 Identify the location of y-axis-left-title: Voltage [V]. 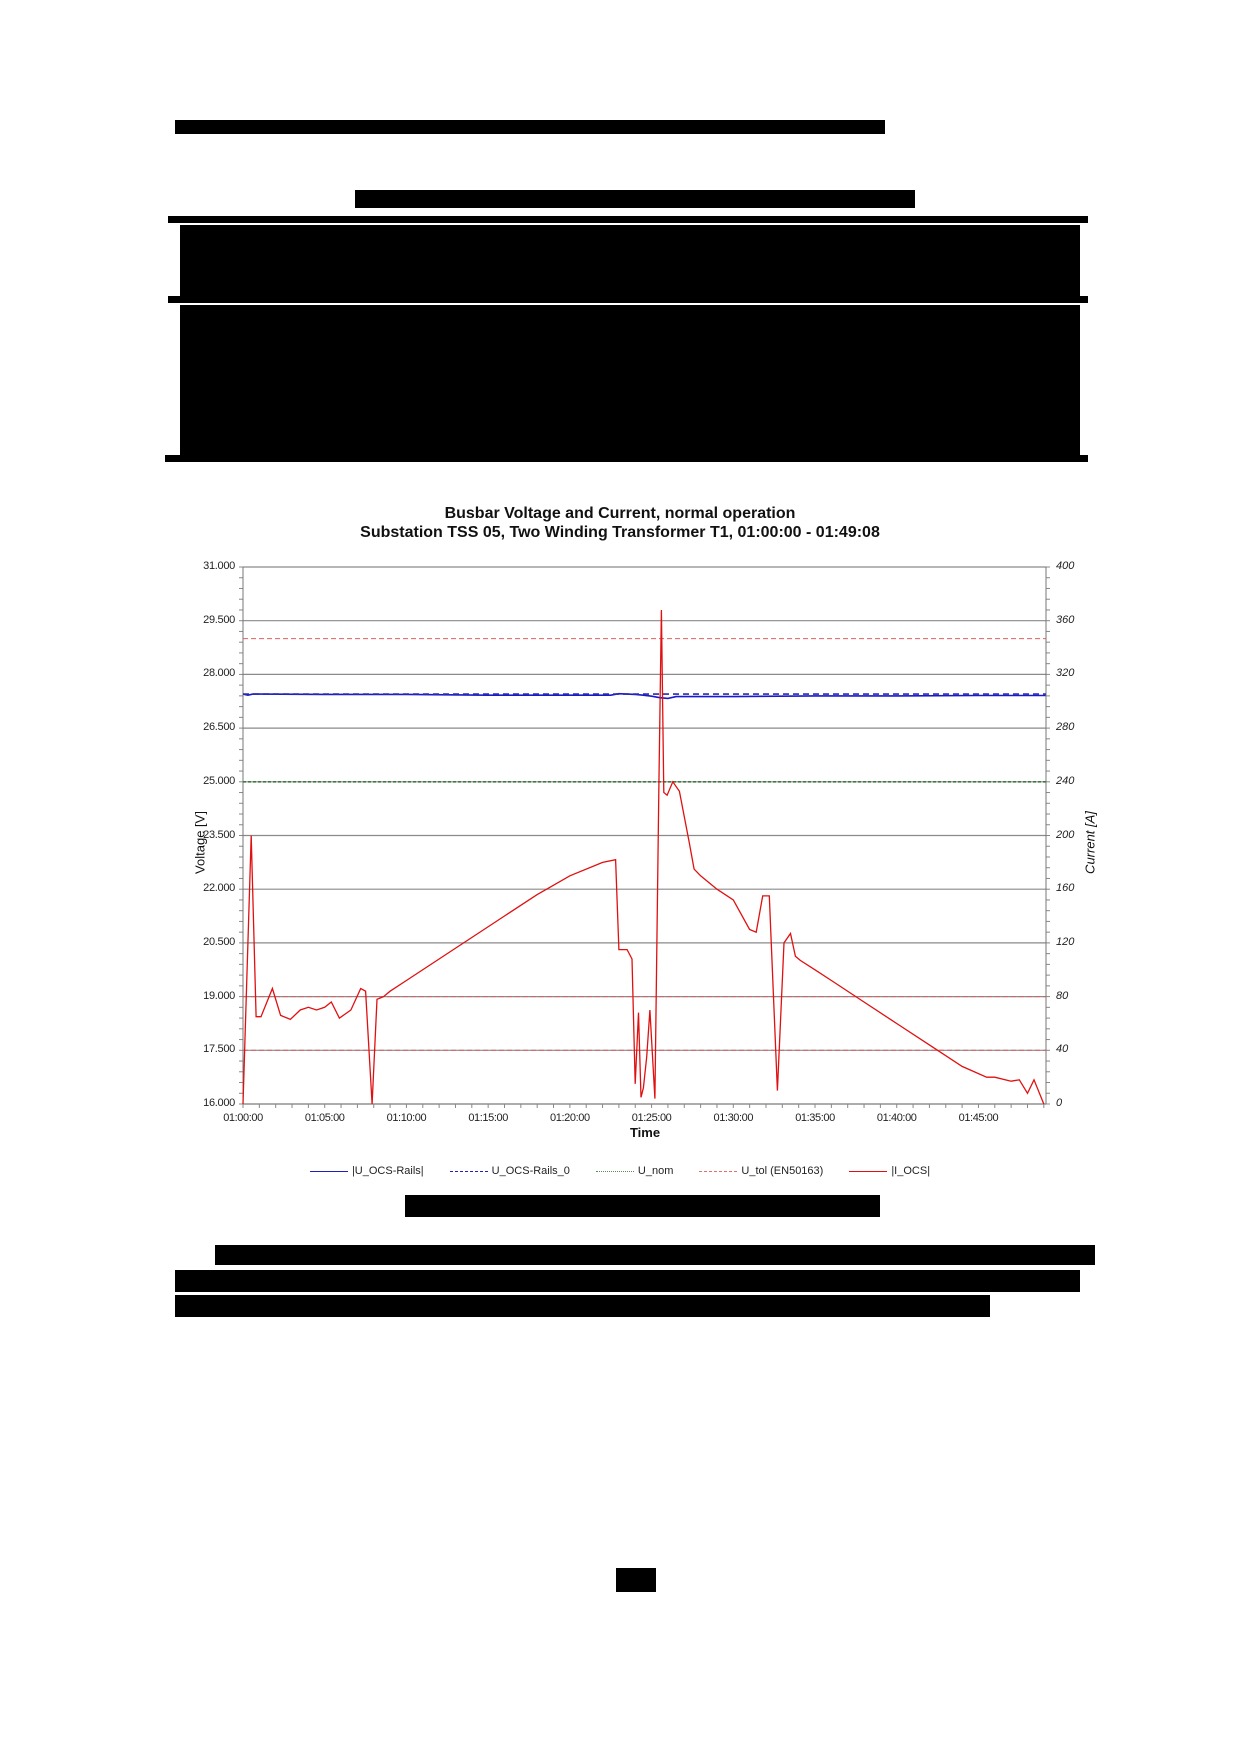
(200, 842).